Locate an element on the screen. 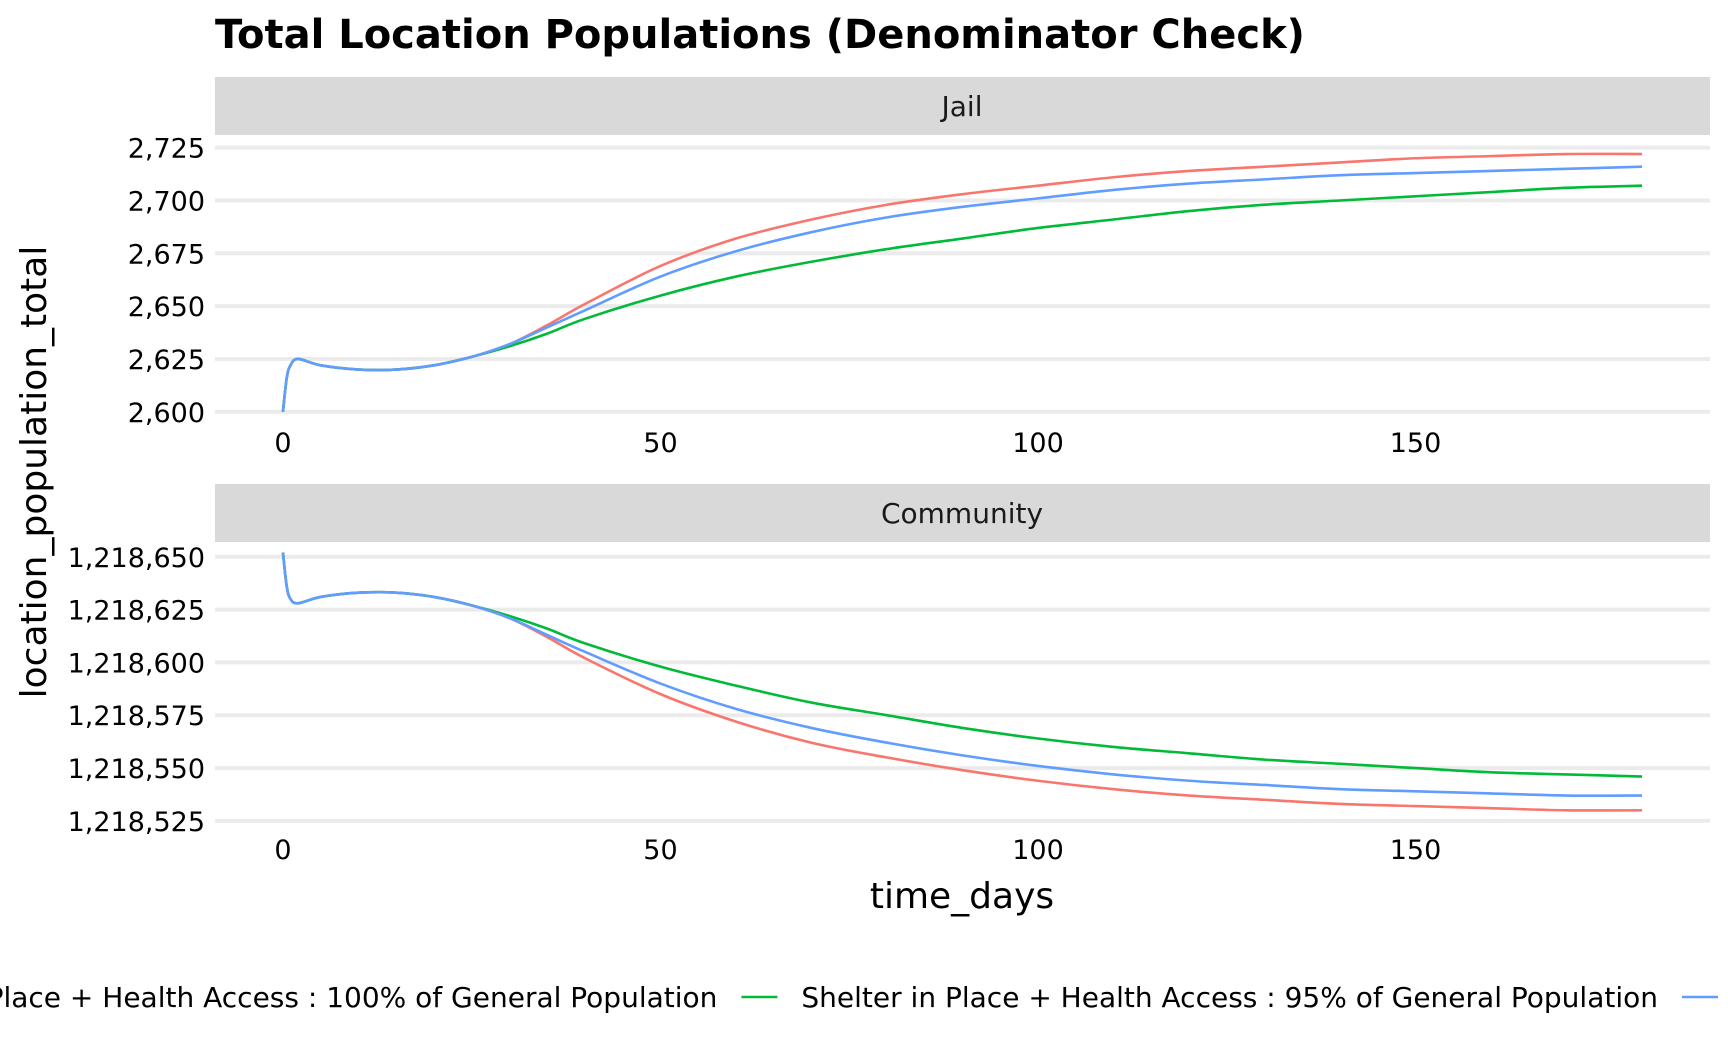  y-tick-label: 1,218,525 is located at coordinates (136, 822).